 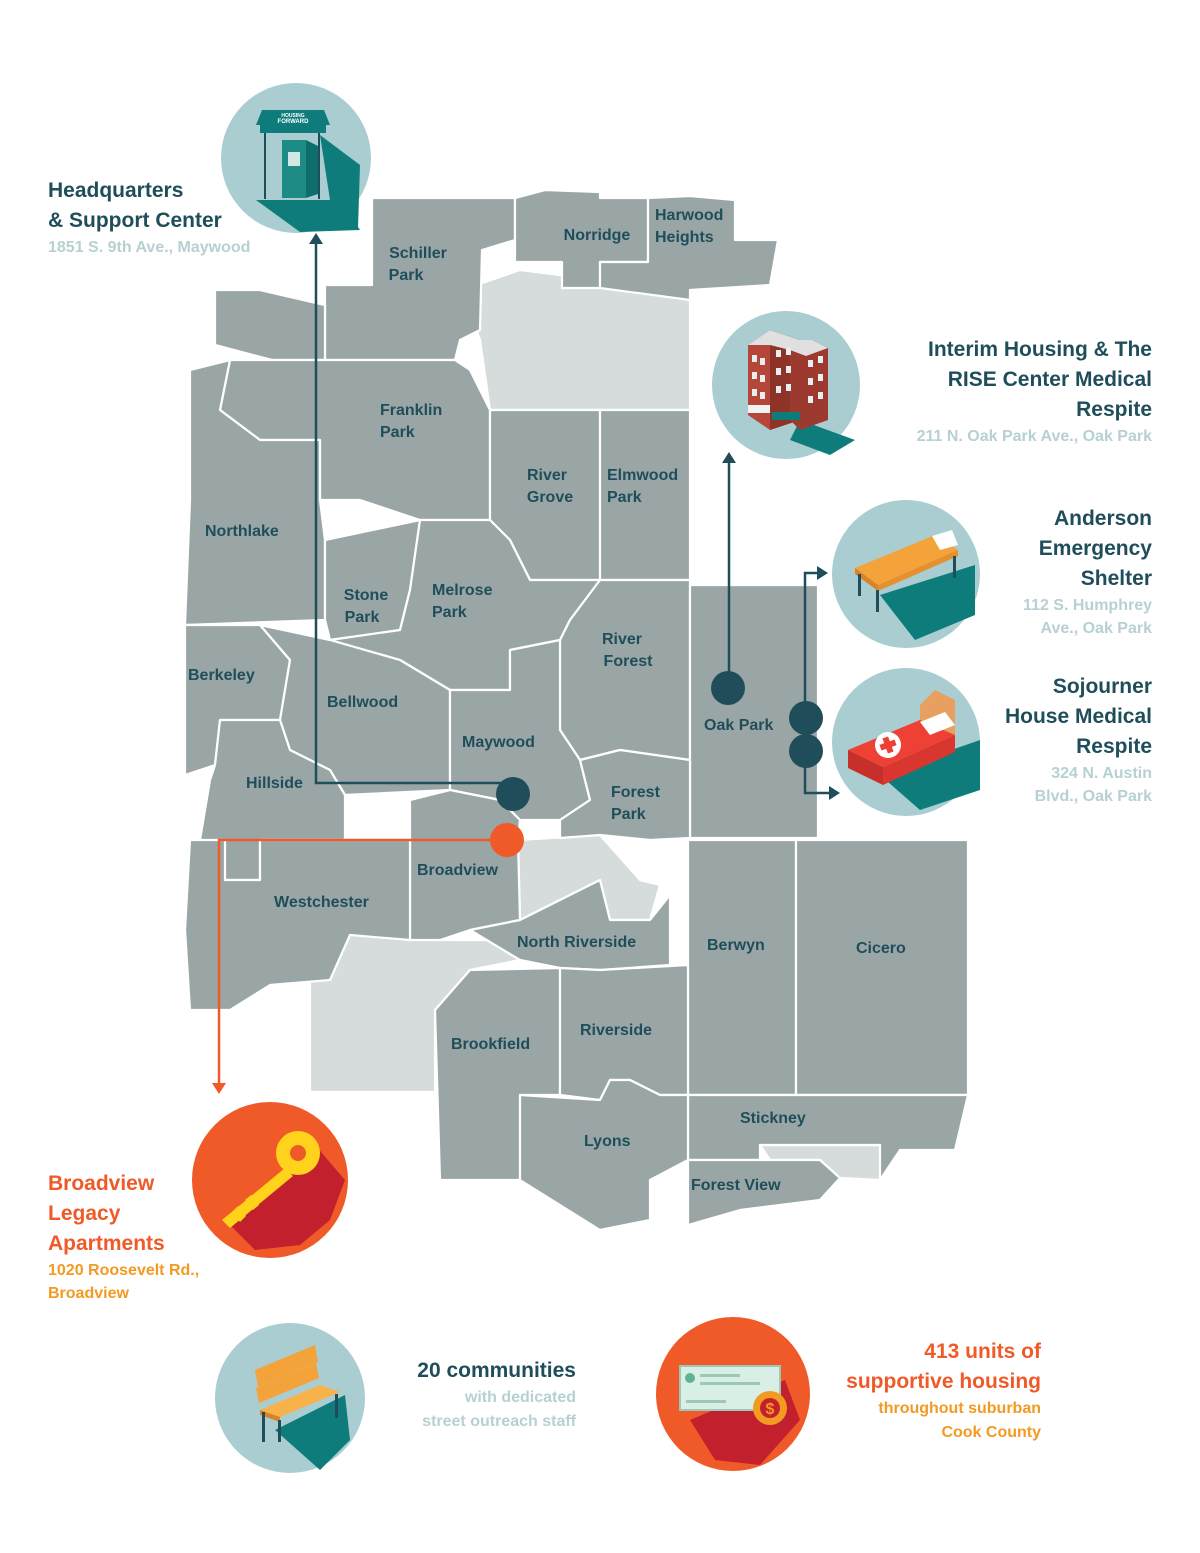 I want to click on key-icon, so click(x=270, y=1180).